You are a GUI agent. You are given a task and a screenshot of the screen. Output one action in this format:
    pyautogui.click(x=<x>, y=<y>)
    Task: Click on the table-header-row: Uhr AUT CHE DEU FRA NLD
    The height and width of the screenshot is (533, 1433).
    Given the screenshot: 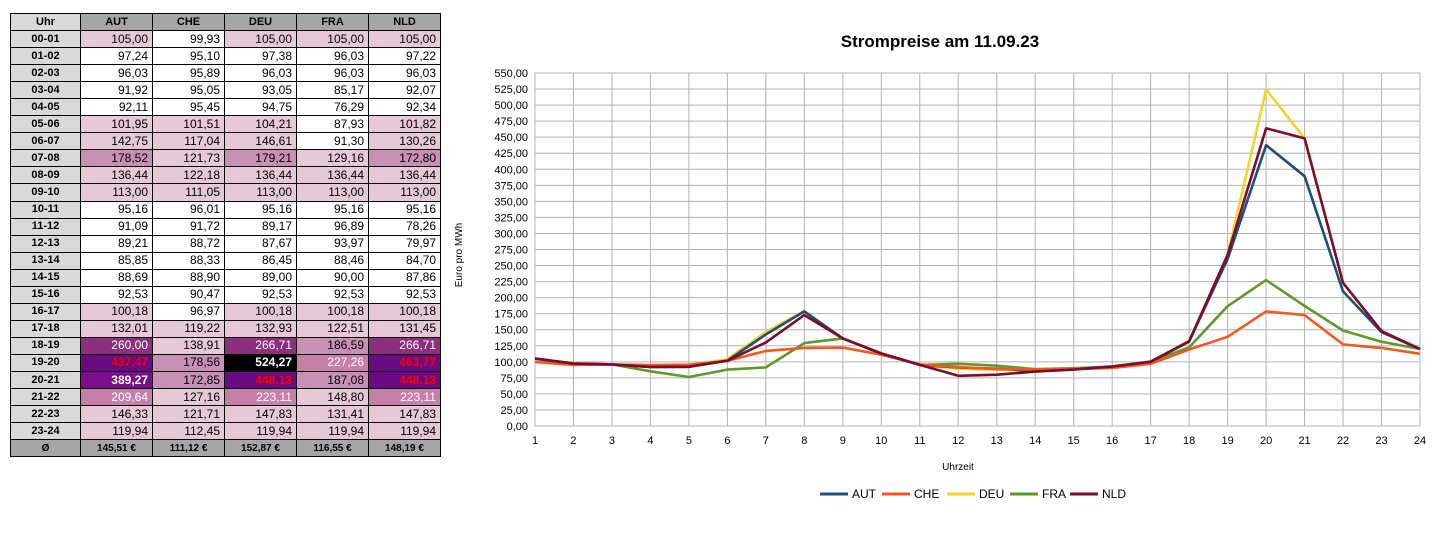 What is the action you would take?
    pyautogui.click(x=225, y=22)
    